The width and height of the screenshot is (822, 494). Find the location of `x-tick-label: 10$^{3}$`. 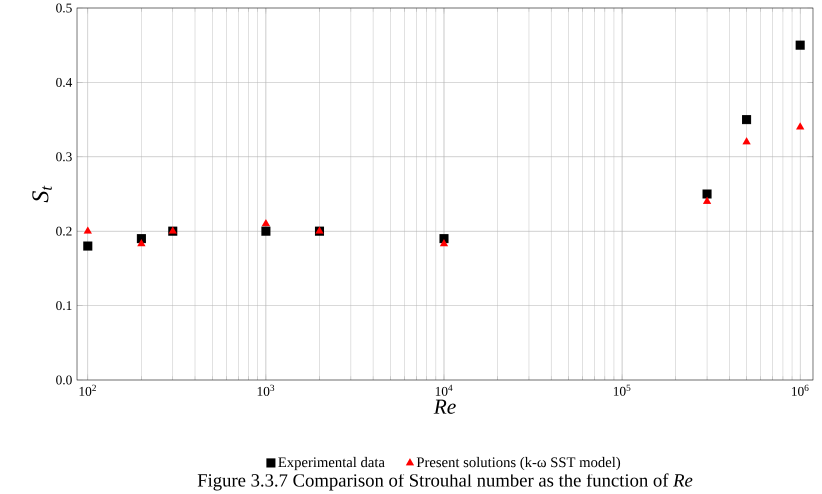

x-tick-label: 10$^{3}$ is located at coordinates (266, 390).